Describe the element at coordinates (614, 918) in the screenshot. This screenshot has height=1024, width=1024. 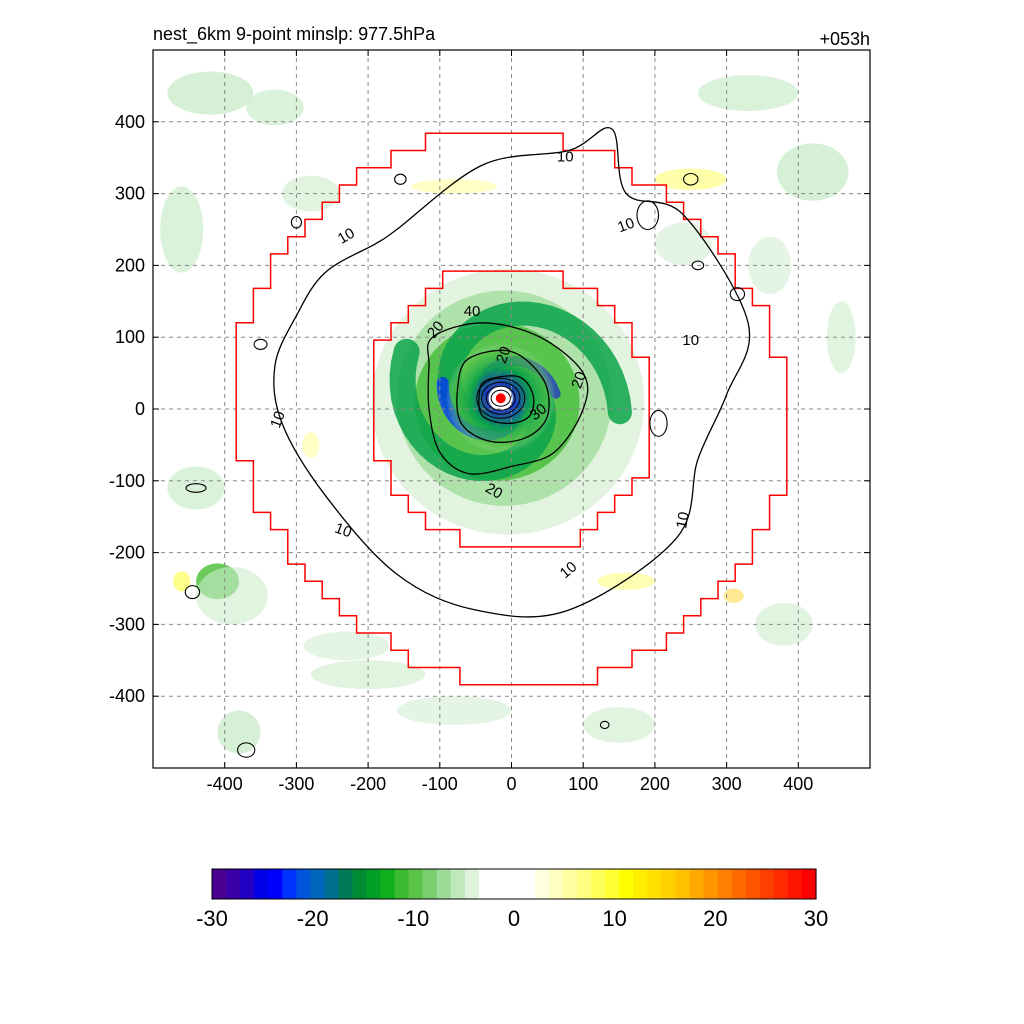
I see `colorbar-tick-label: 10` at that location.